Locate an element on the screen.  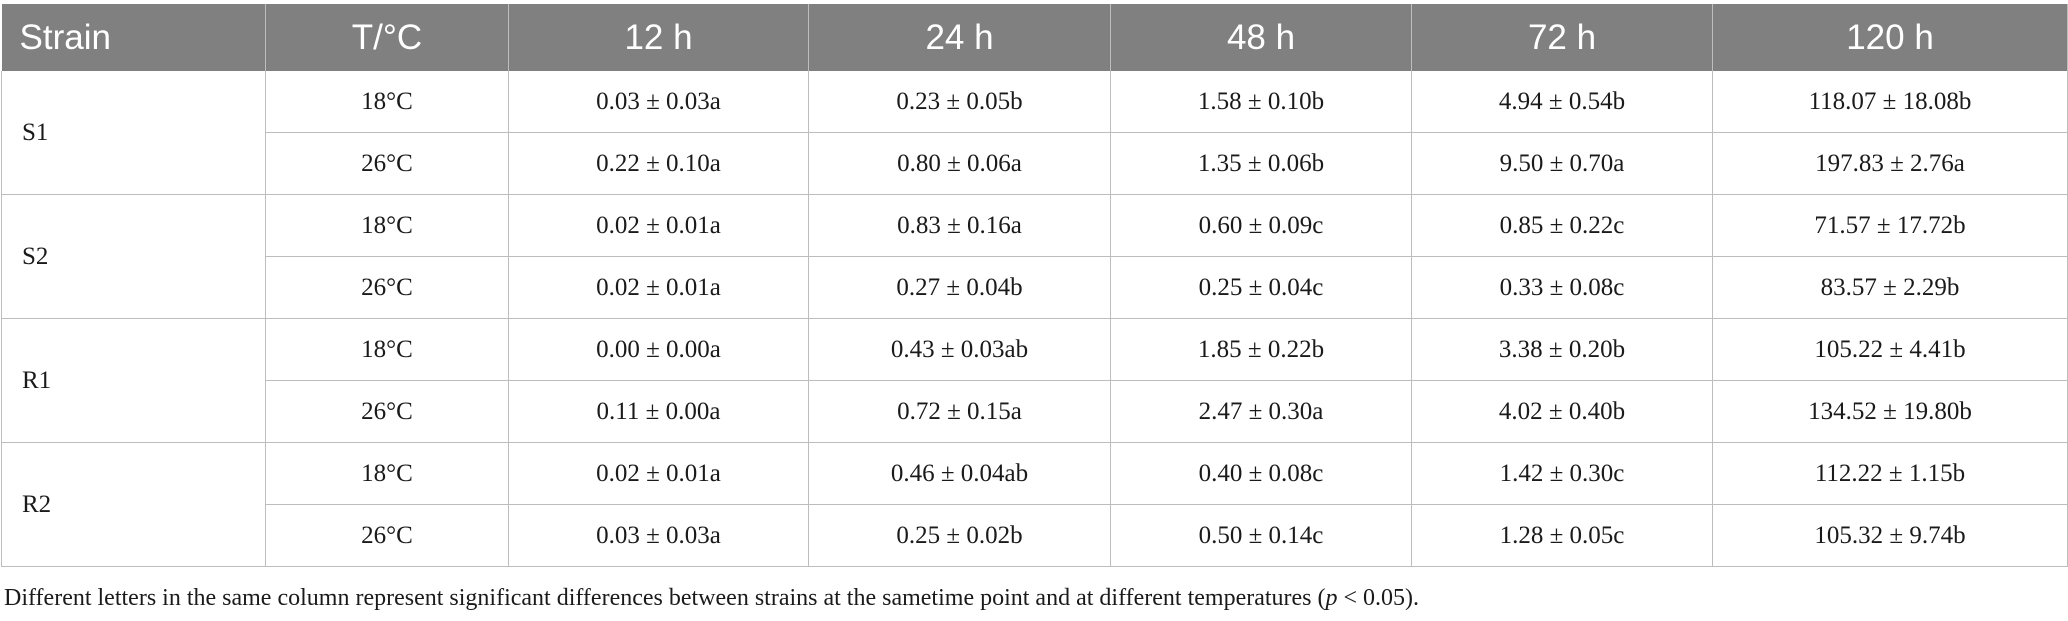
value-cell: 1.35 ± 0.06b is located at coordinates (1261, 163).